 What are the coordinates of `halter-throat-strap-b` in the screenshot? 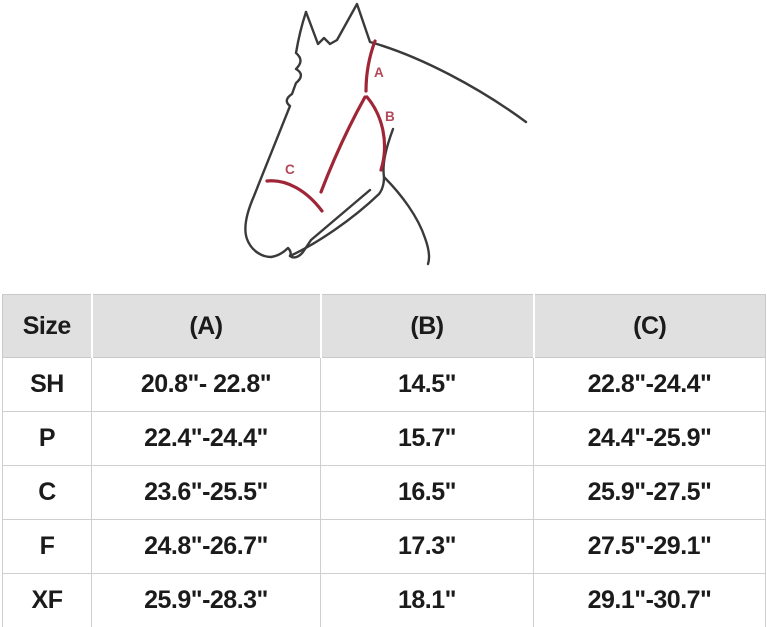 It's located at (376, 133).